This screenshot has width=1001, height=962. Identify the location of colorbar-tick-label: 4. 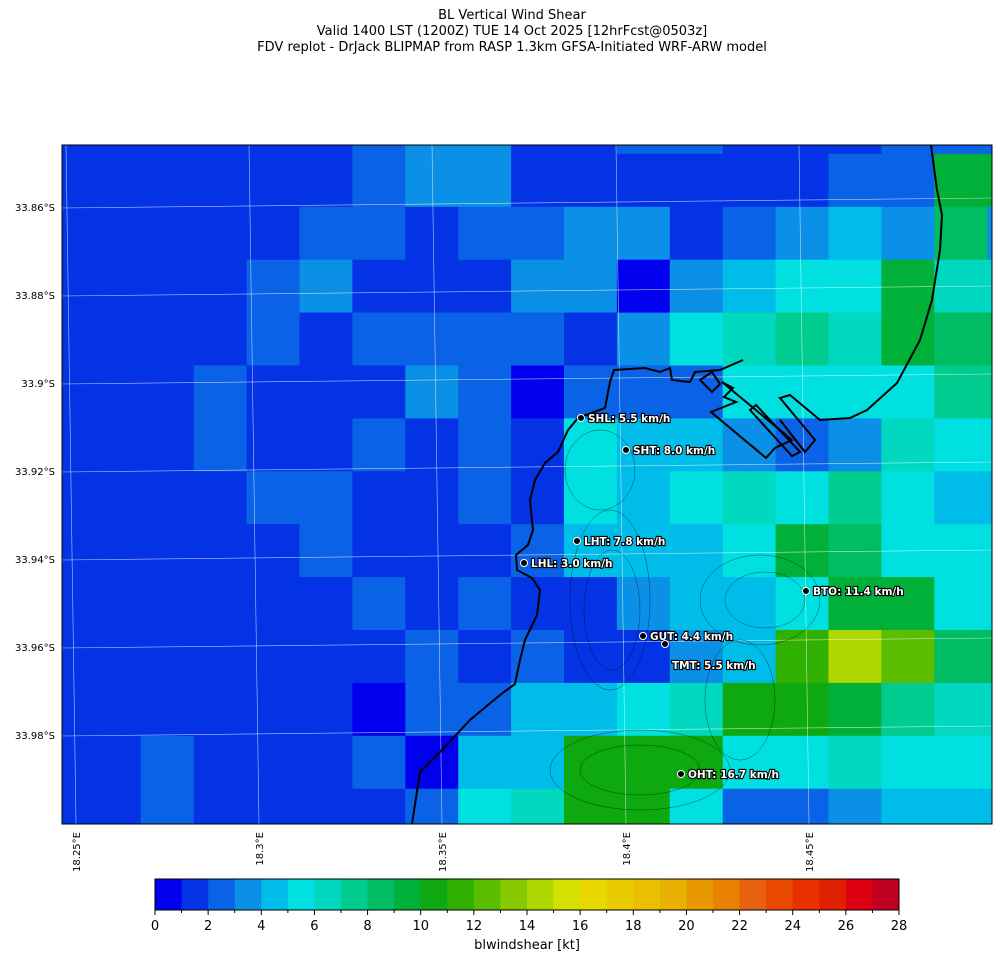
(261, 926).